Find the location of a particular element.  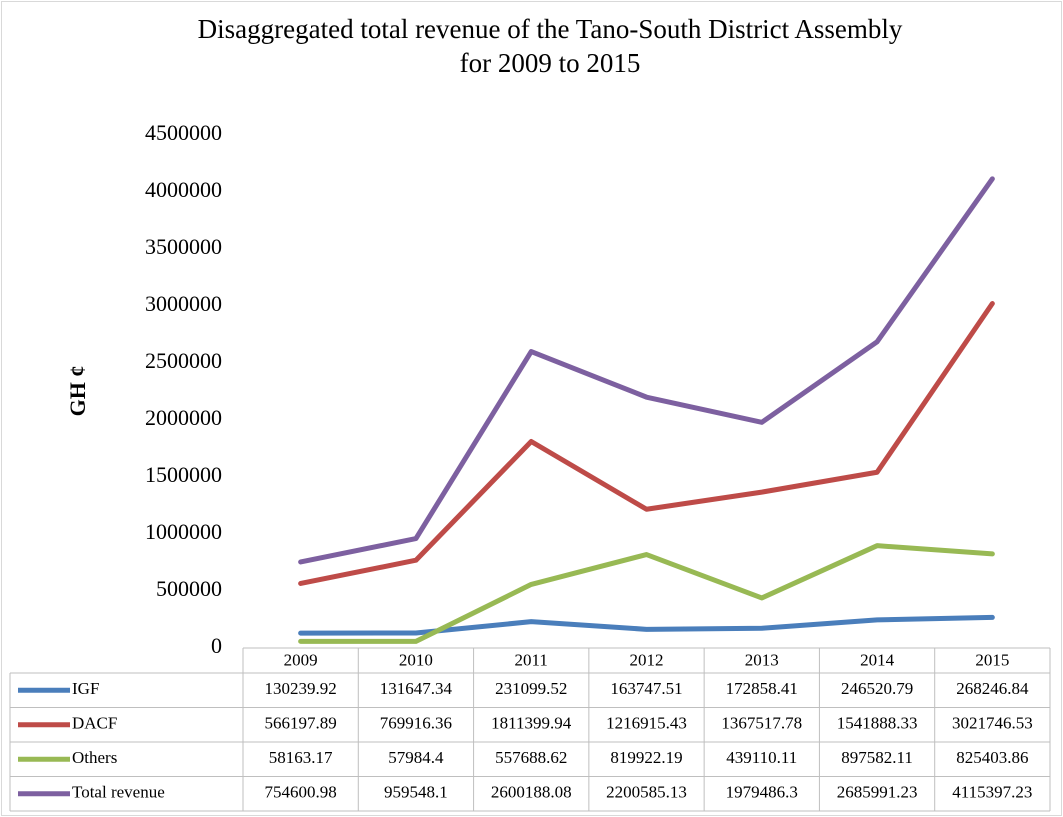

y-tick-label: 1500000 is located at coordinates (183, 474).